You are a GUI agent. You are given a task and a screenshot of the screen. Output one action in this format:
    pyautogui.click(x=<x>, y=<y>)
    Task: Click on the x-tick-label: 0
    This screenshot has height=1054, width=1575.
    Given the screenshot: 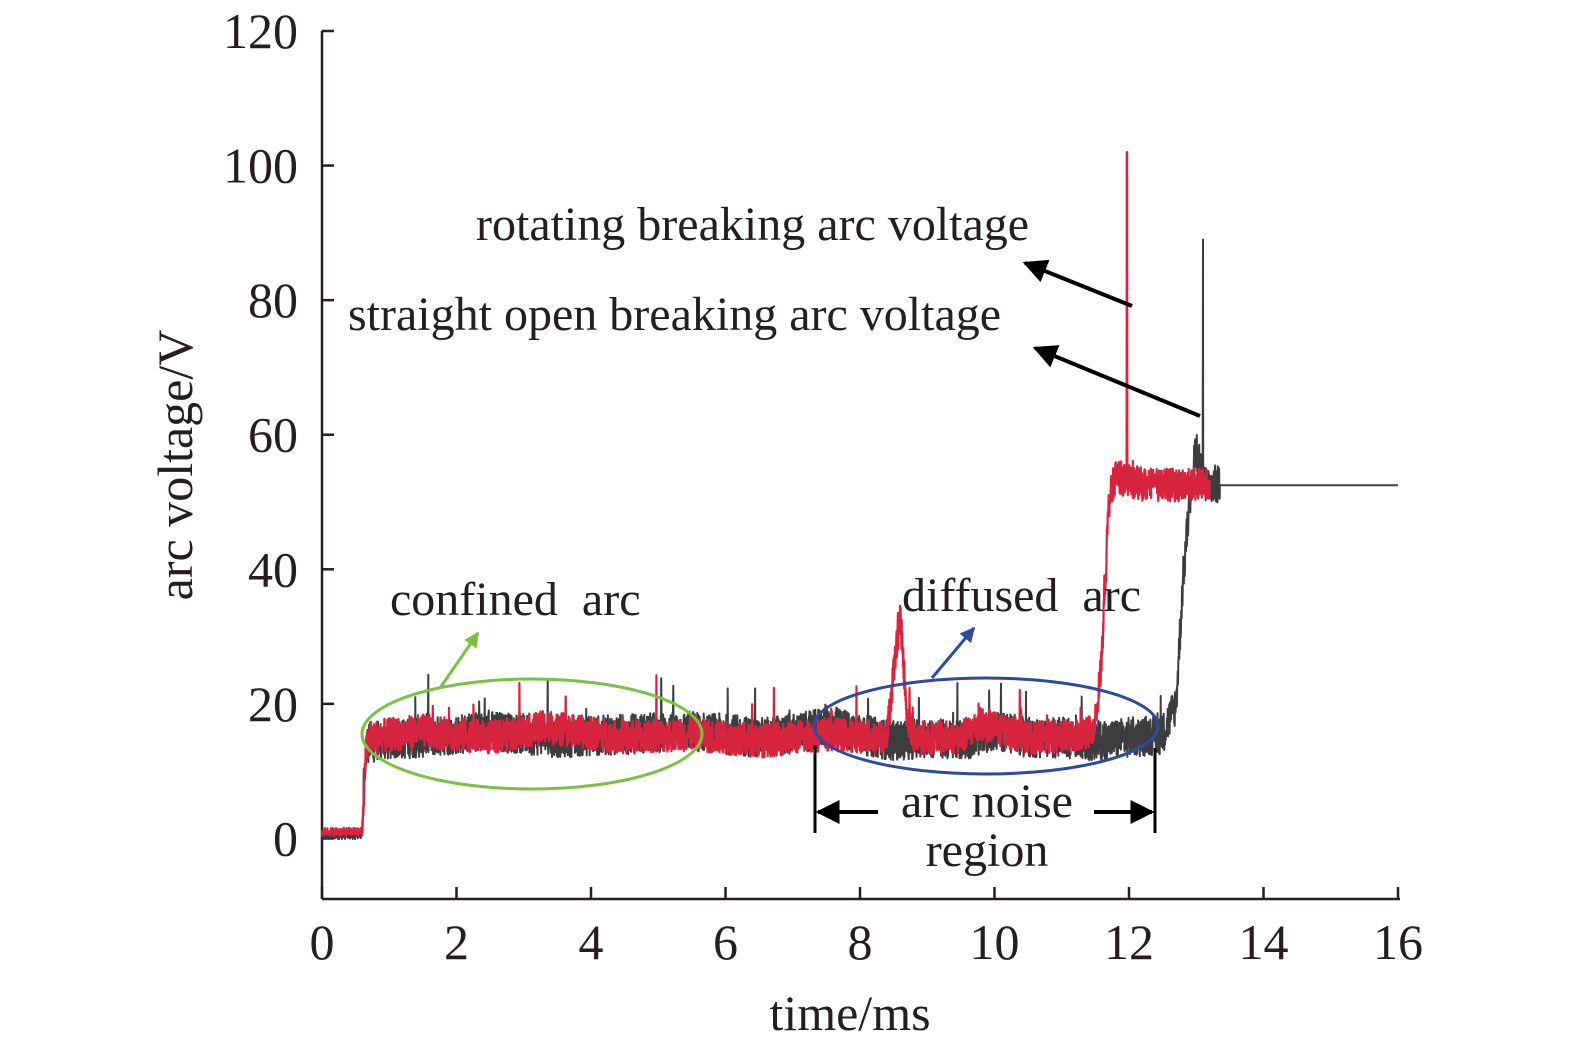 What is the action you would take?
    pyautogui.click(x=322, y=942)
    